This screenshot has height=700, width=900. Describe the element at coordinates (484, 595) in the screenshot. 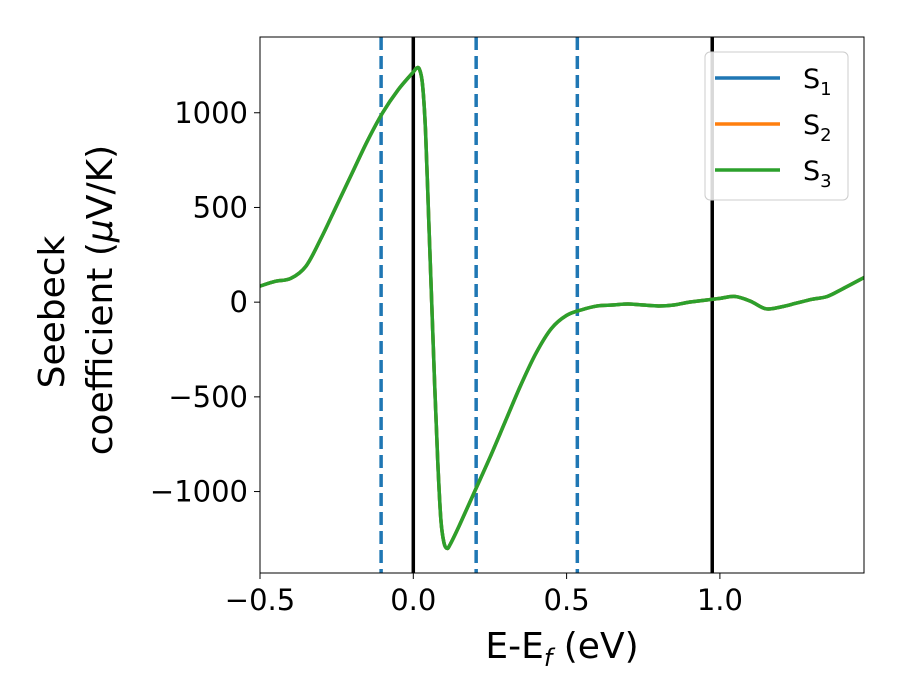

I see `x-axis-ticks: −0.5 0.0 0.5 1.0` at that location.